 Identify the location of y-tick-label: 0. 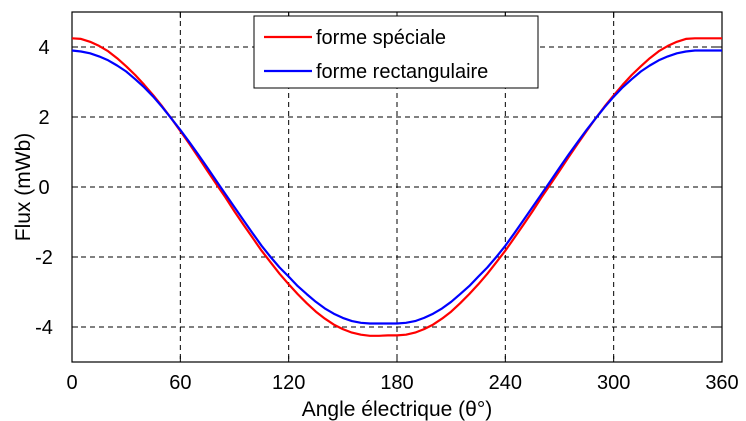
(43, 188).